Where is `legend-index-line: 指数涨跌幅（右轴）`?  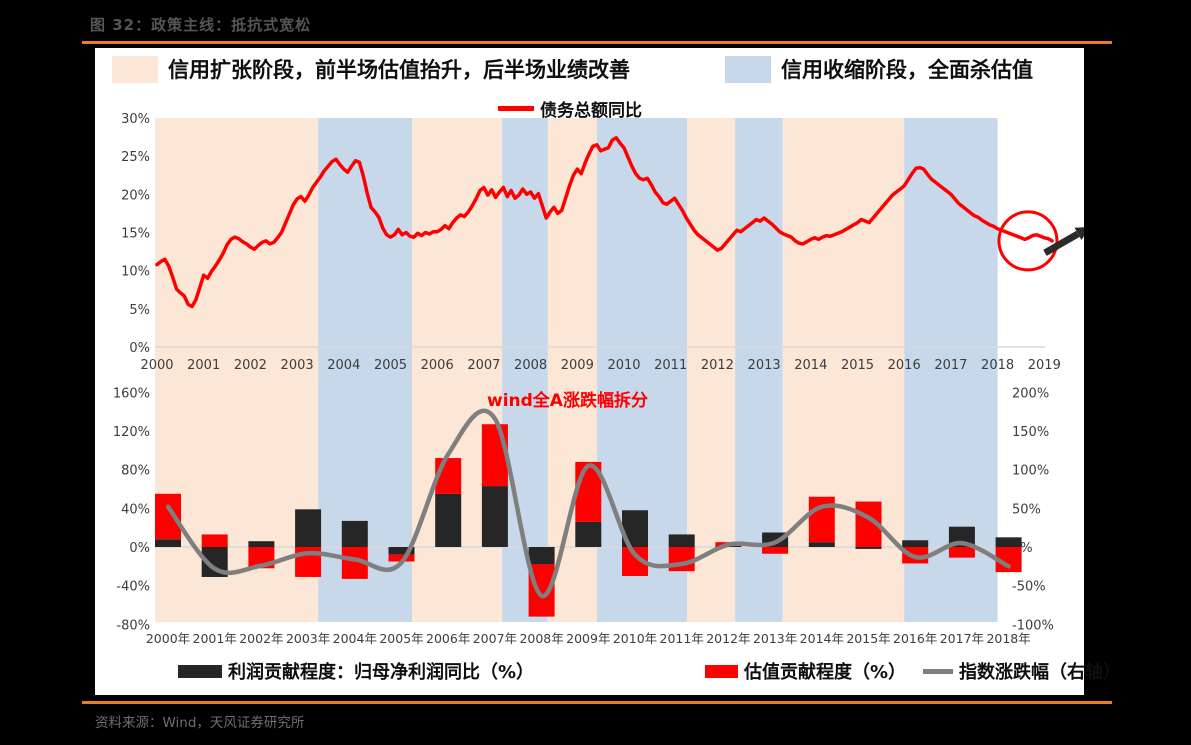
legend-index-line: 指数涨跌幅（右轴） is located at coordinates (1022, 671).